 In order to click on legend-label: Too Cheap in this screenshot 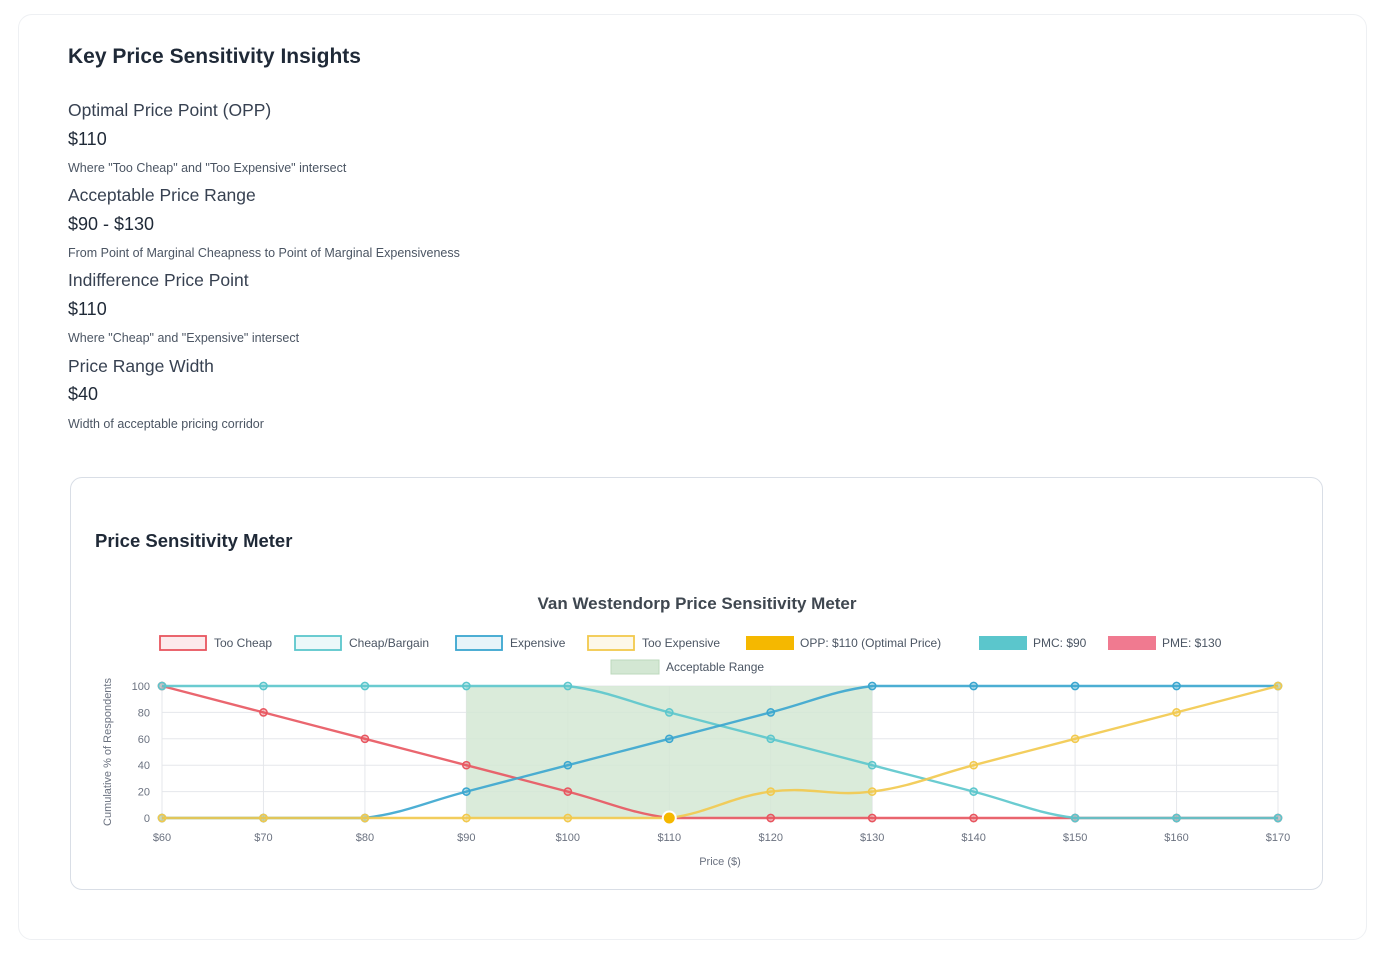, I will do `click(243, 643)`.